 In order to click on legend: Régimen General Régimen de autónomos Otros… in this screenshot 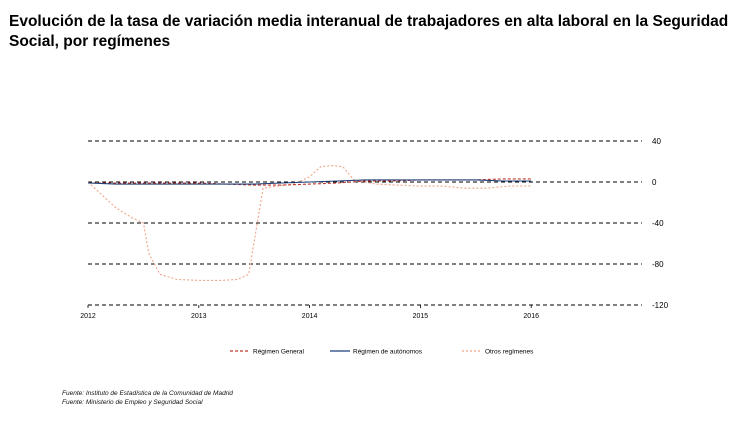, I will do `click(382, 352)`.